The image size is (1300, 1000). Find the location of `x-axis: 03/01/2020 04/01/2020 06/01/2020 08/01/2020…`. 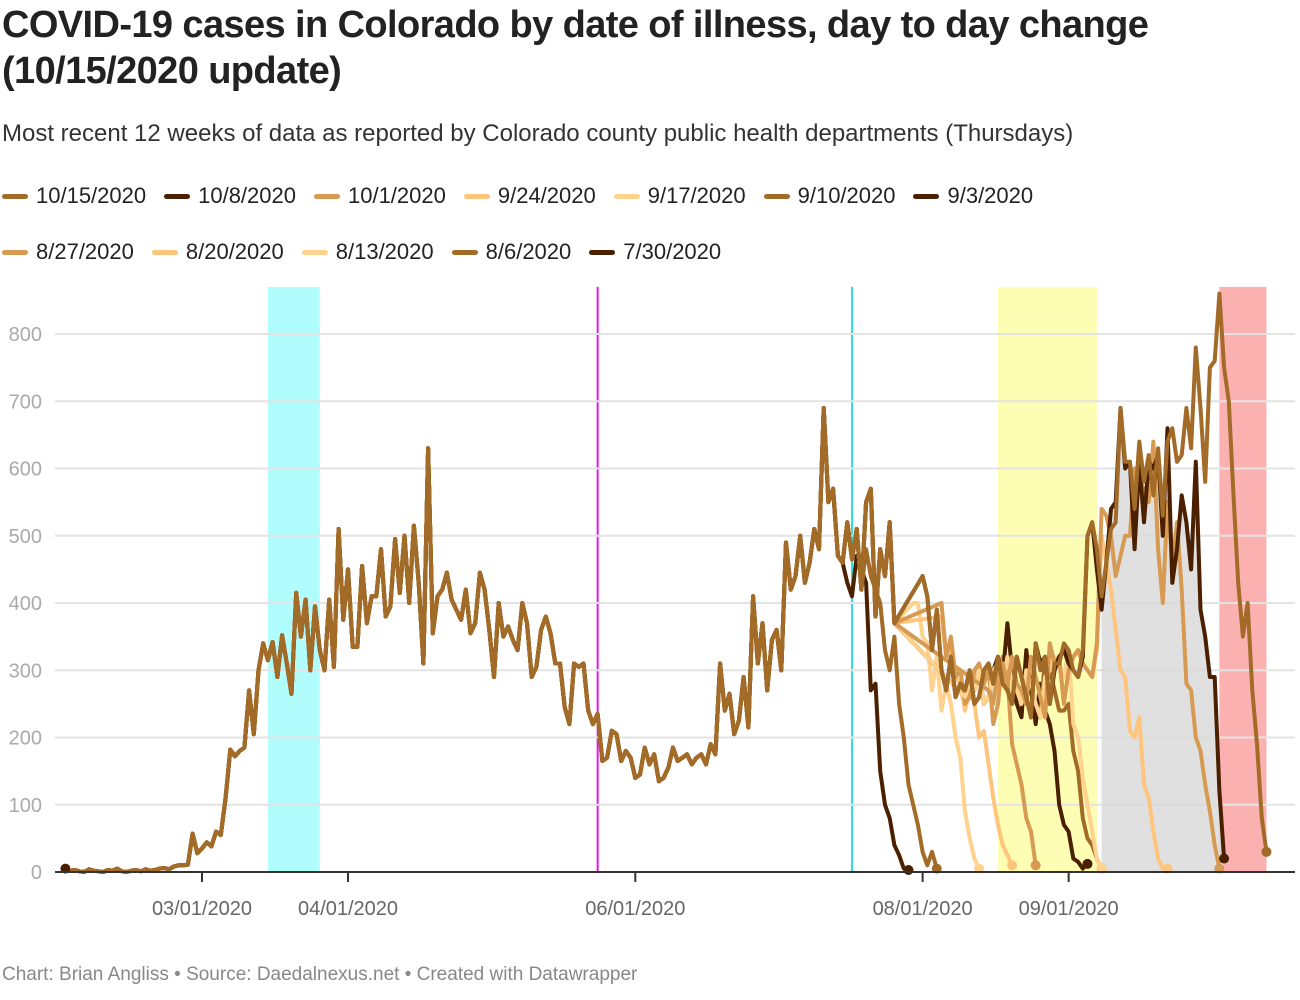

x-axis: 03/01/2020 04/01/2020 06/01/2020 08/01/2020… is located at coordinates (675, 895).